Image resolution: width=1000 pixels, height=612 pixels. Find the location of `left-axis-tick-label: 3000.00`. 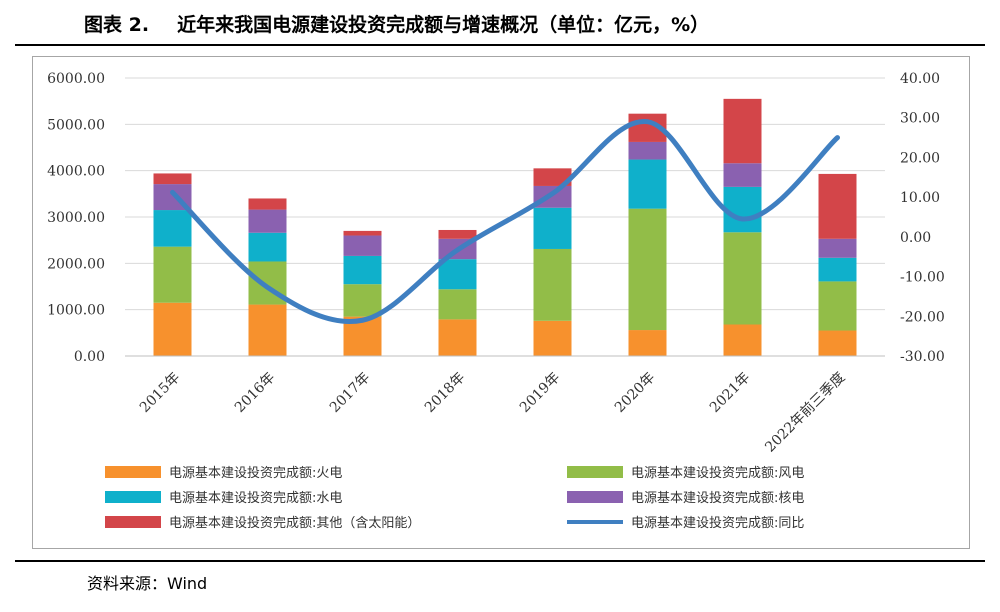

left-axis-tick-label: 3000.00 is located at coordinates (76, 218).